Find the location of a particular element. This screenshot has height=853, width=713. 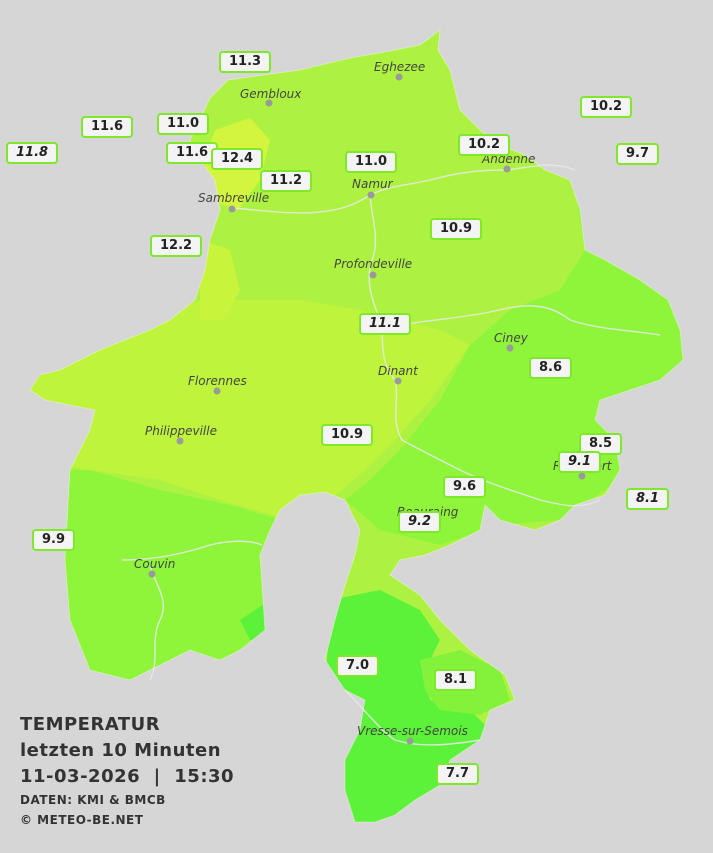

reading-badge: 7.0 is located at coordinates (358, 666).